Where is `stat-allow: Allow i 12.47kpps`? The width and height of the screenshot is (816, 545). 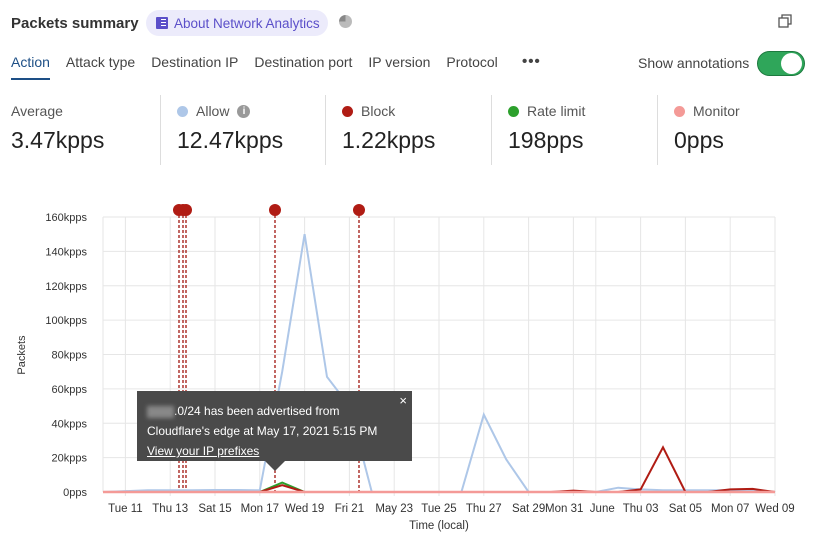 stat-allow: Allow i 12.47kpps is located at coordinates (242, 130).